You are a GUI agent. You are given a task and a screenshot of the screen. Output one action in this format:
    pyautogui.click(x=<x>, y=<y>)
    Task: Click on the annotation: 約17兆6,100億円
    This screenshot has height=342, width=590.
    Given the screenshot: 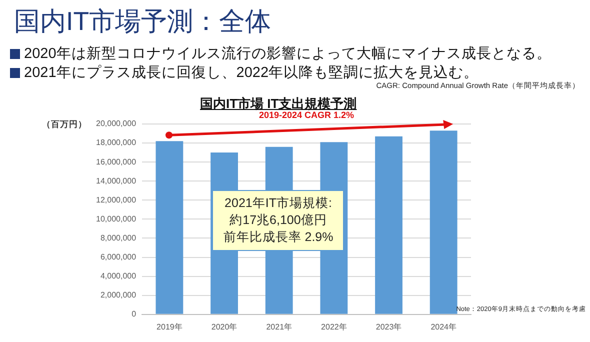 What is the action you would take?
    pyautogui.click(x=278, y=221)
    